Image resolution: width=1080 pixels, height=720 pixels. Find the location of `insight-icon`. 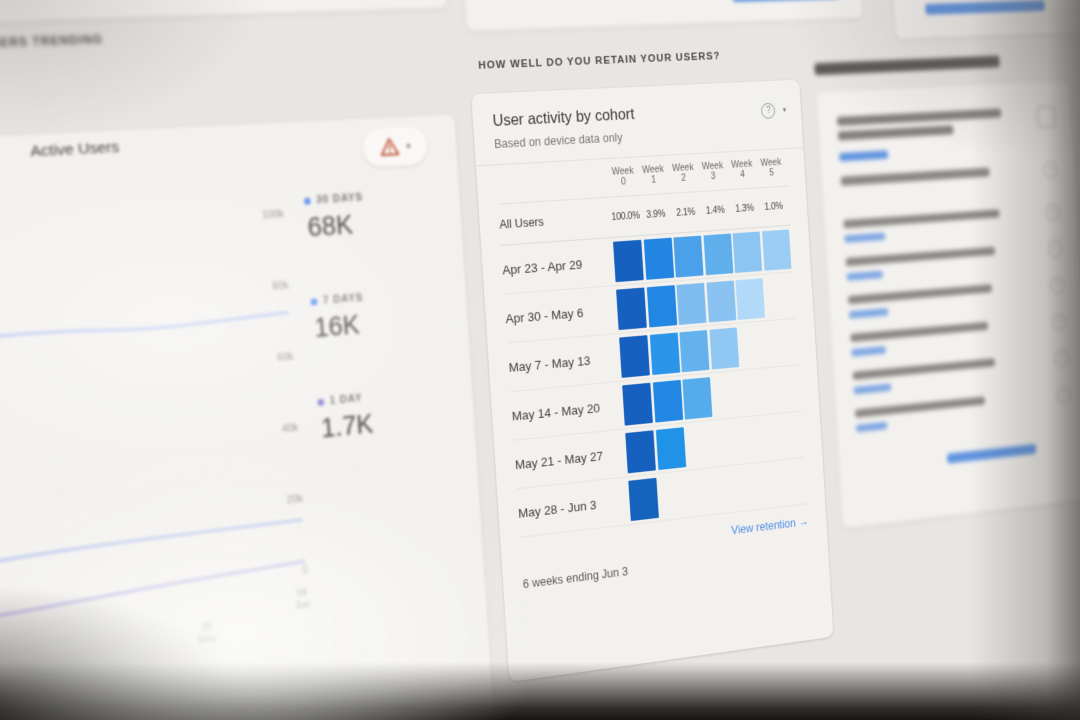

insight-icon is located at coordinates (1046, 116).